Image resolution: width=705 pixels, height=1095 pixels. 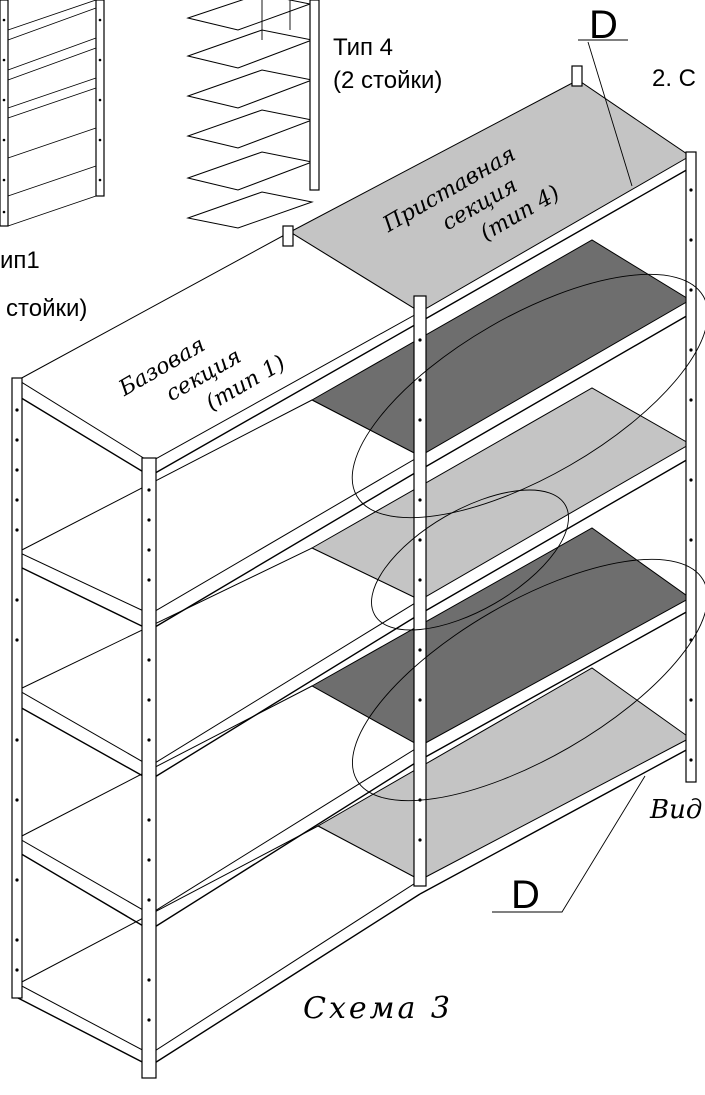 What do you see at coordinates (525, 895) in the screenshot?
I see `marker-d-bottom: D` at bounding box center [525, 895].